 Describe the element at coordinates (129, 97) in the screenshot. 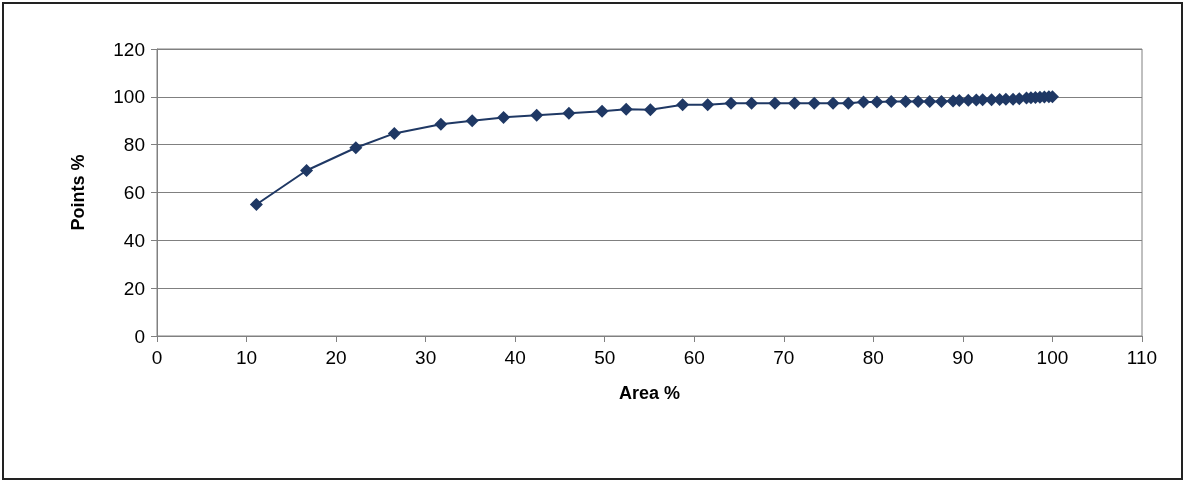

I see `y-tick-label: 100` at that location.